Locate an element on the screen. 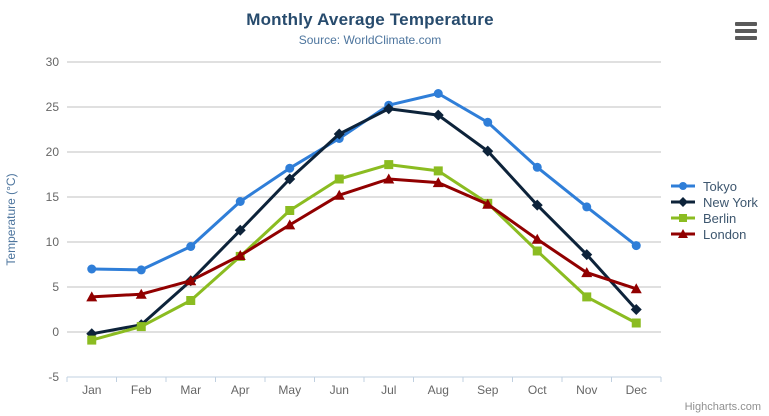  legend-item-berlin: Berlin is located at coordinates (714, 218).